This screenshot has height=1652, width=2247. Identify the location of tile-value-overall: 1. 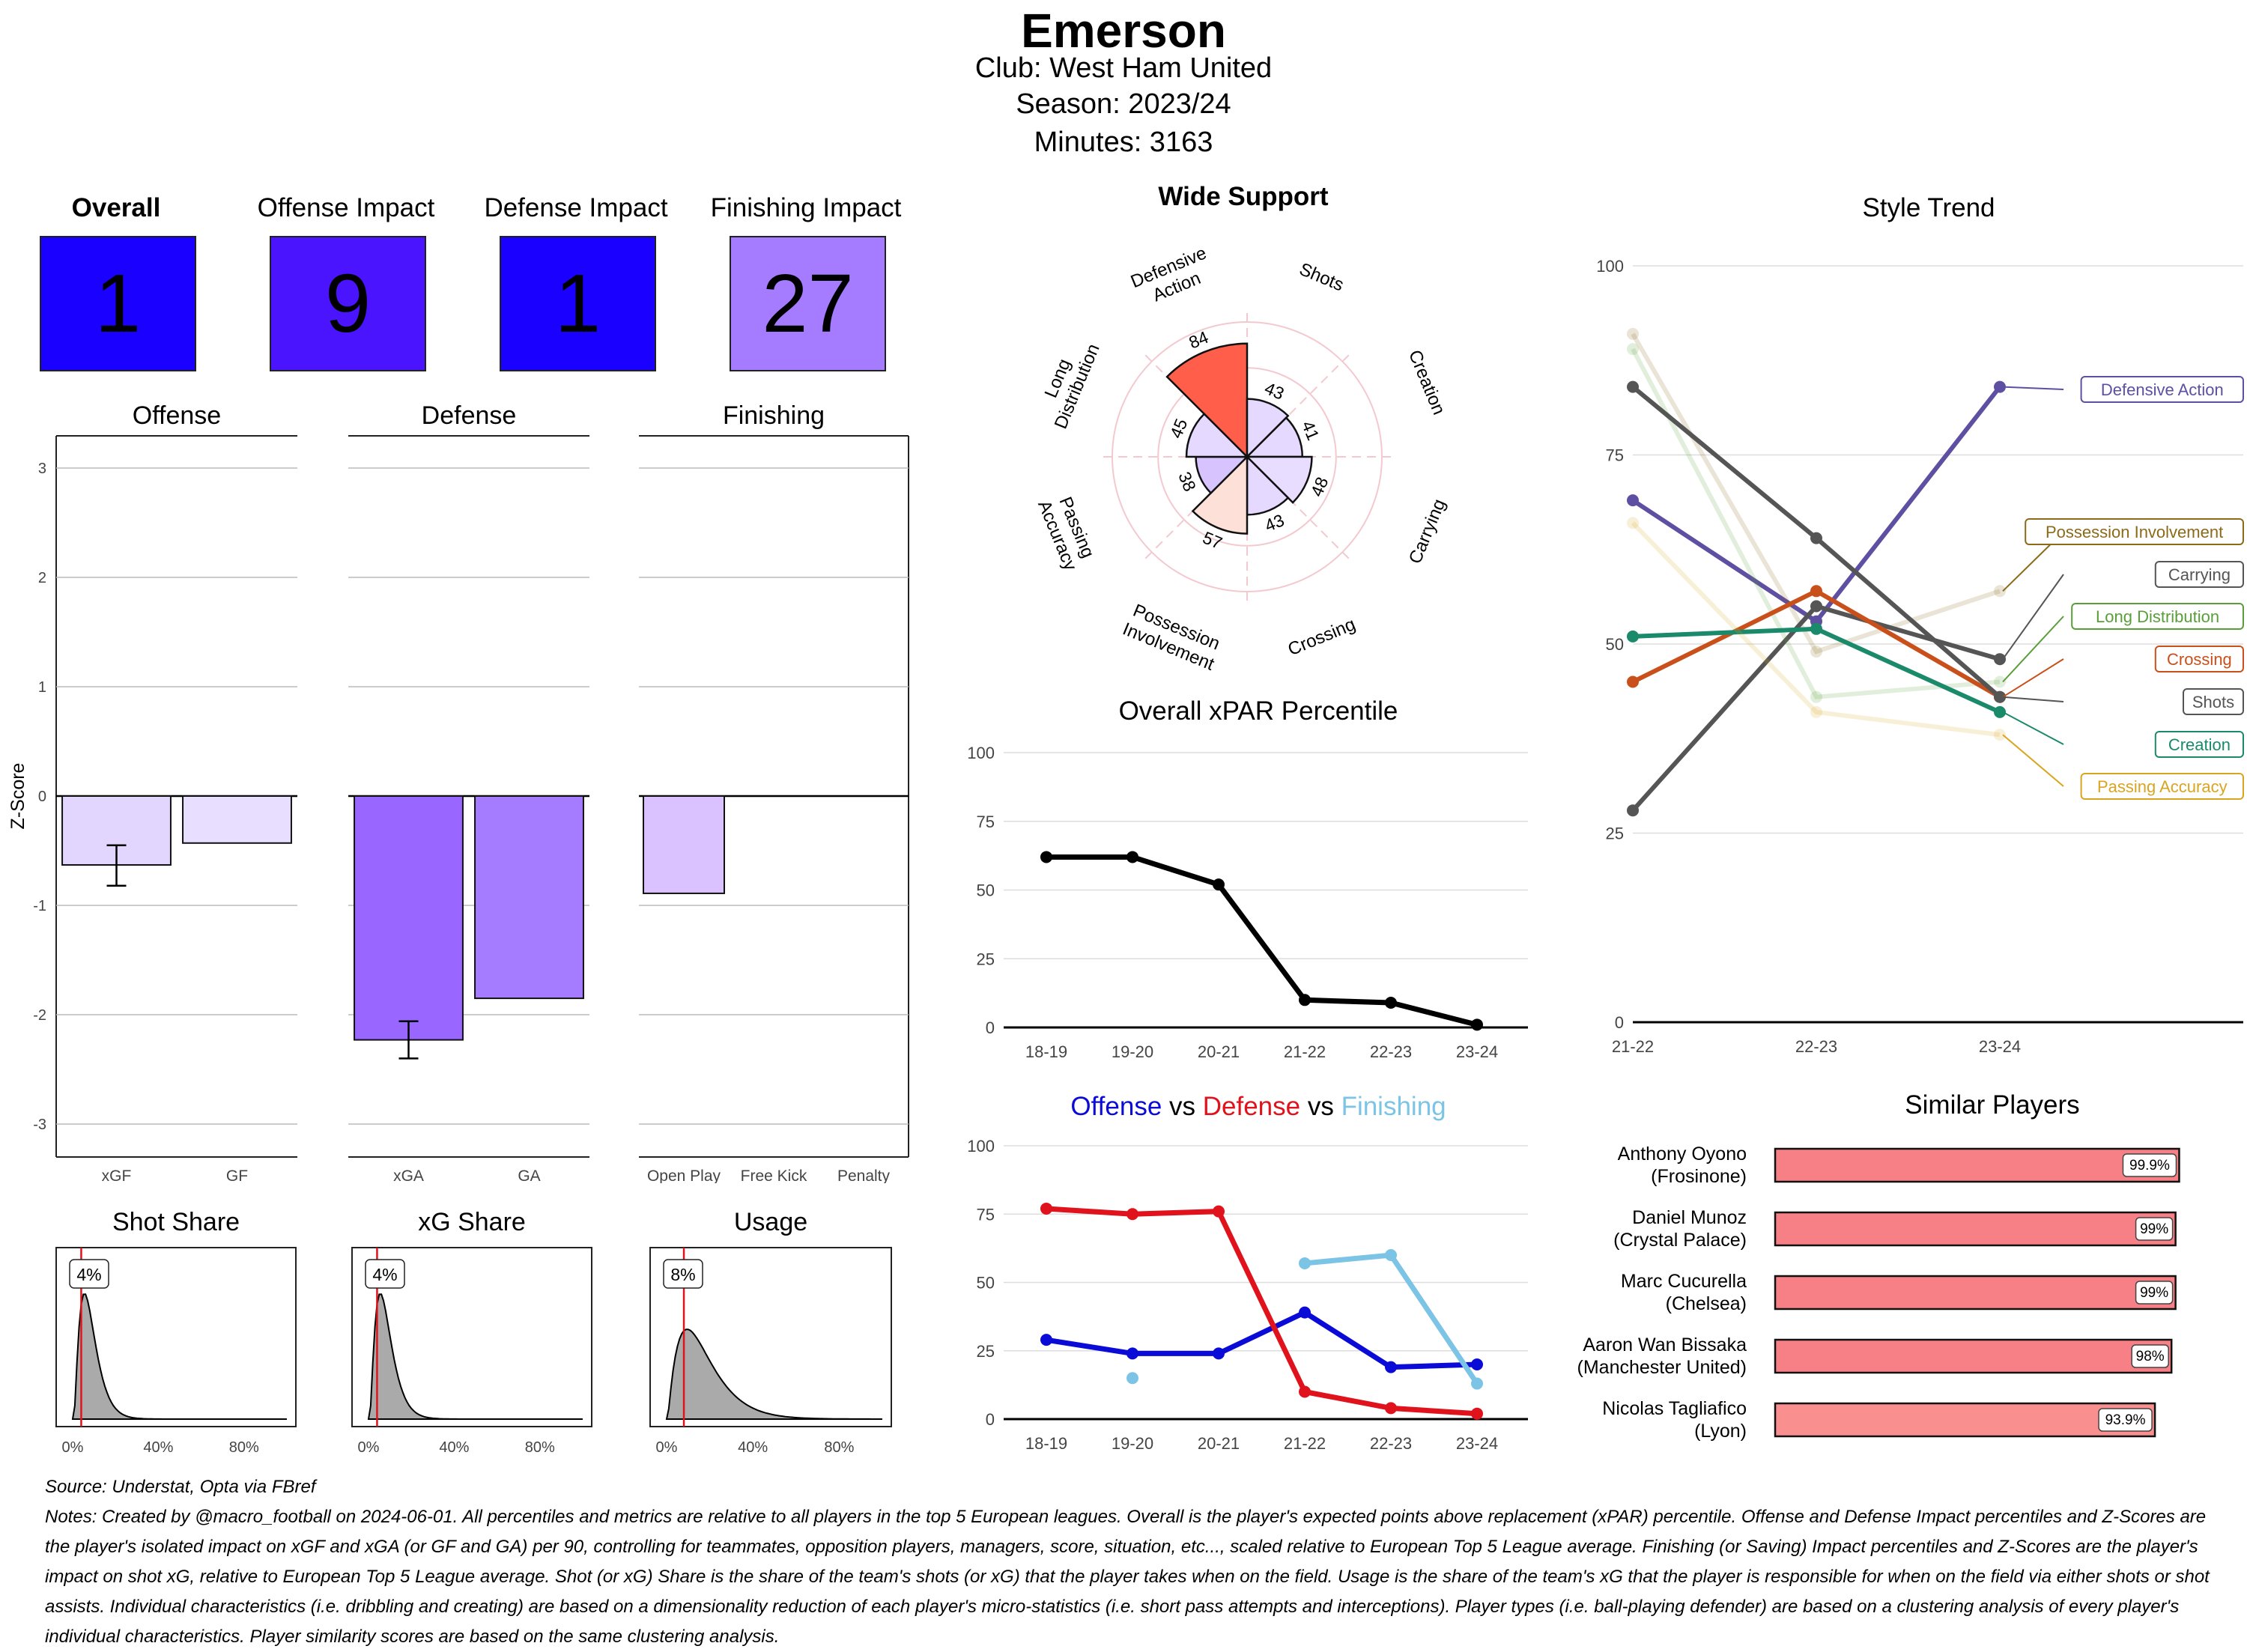
(118, 303).